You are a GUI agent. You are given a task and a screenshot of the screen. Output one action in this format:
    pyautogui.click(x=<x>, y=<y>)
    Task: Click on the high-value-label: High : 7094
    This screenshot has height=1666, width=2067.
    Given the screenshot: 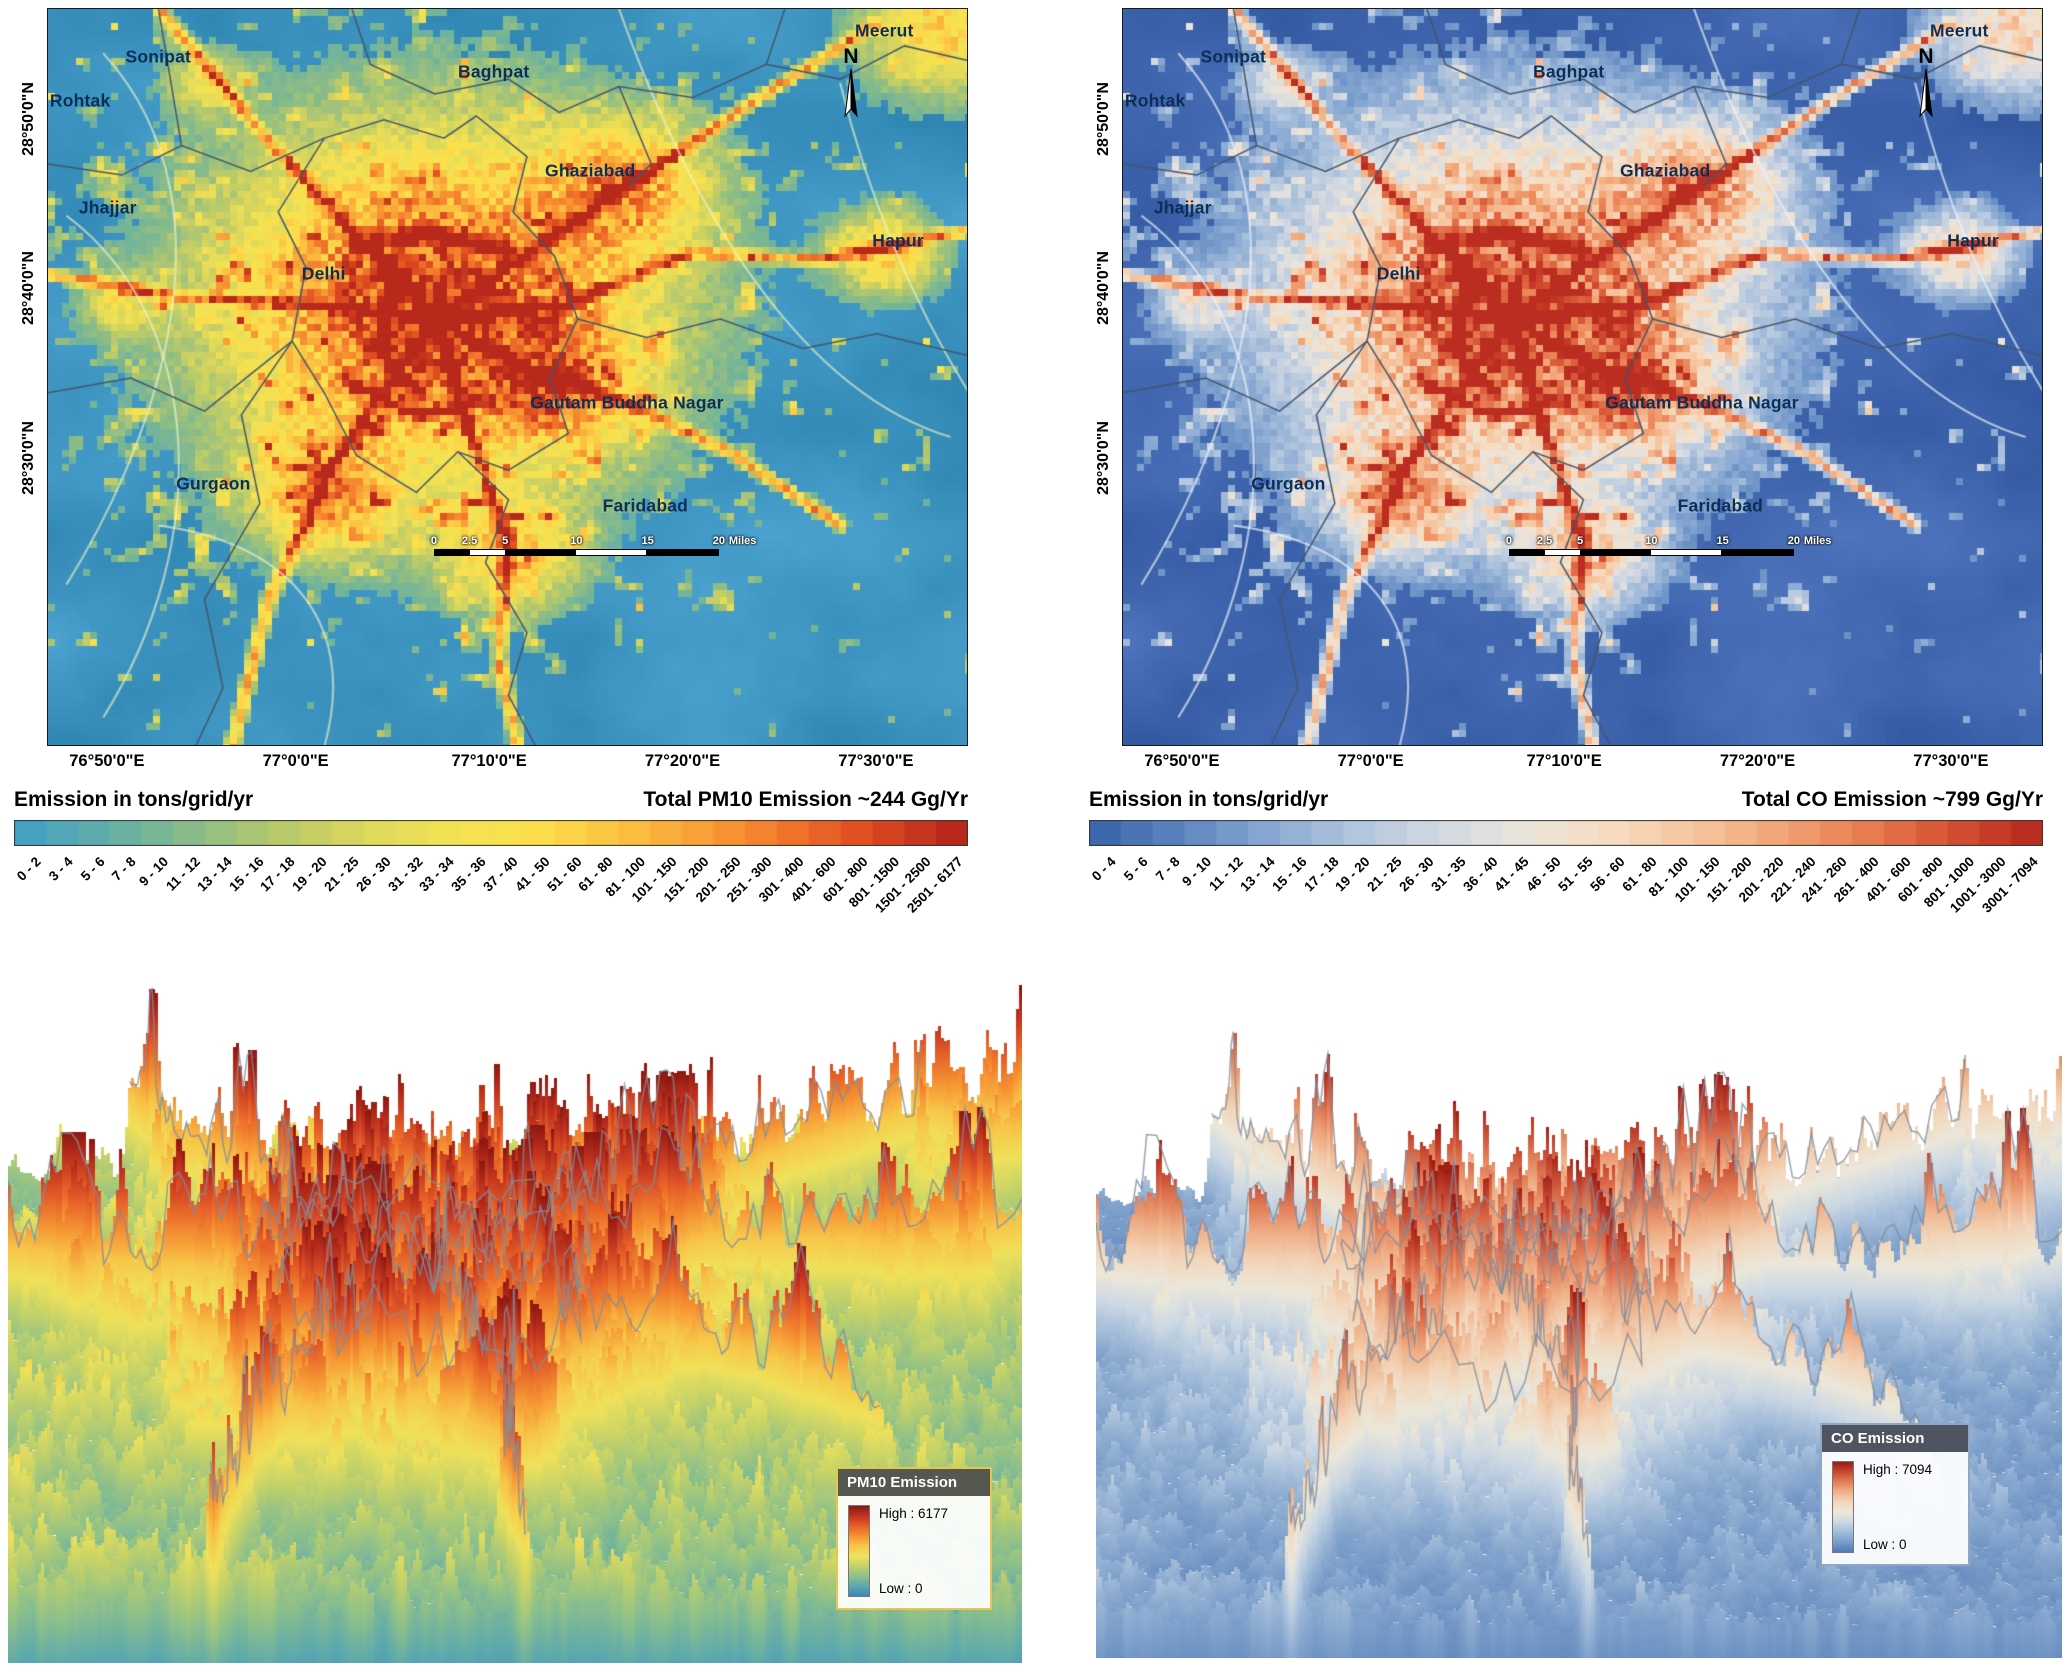 What is the action you would take?
    pyautogui.click(x=1898, y=1469)
    